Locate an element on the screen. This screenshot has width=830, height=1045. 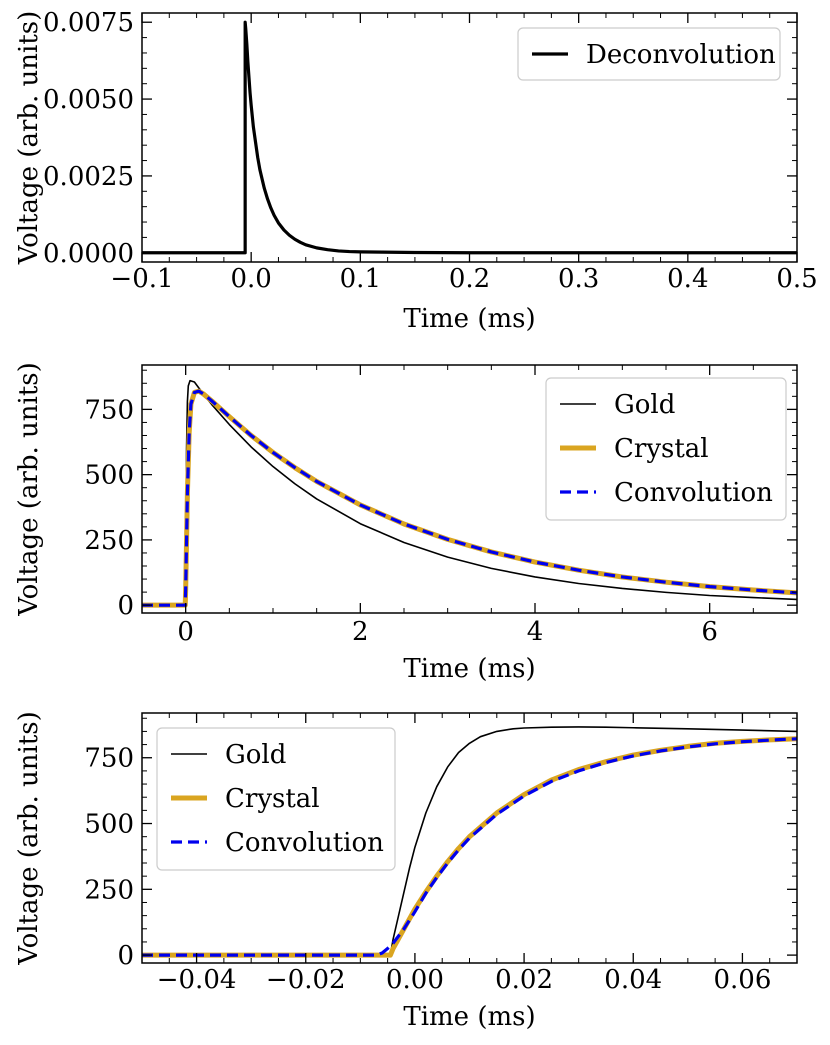
y-tick-label: 0.0075 is located at coordinates (88, 23).